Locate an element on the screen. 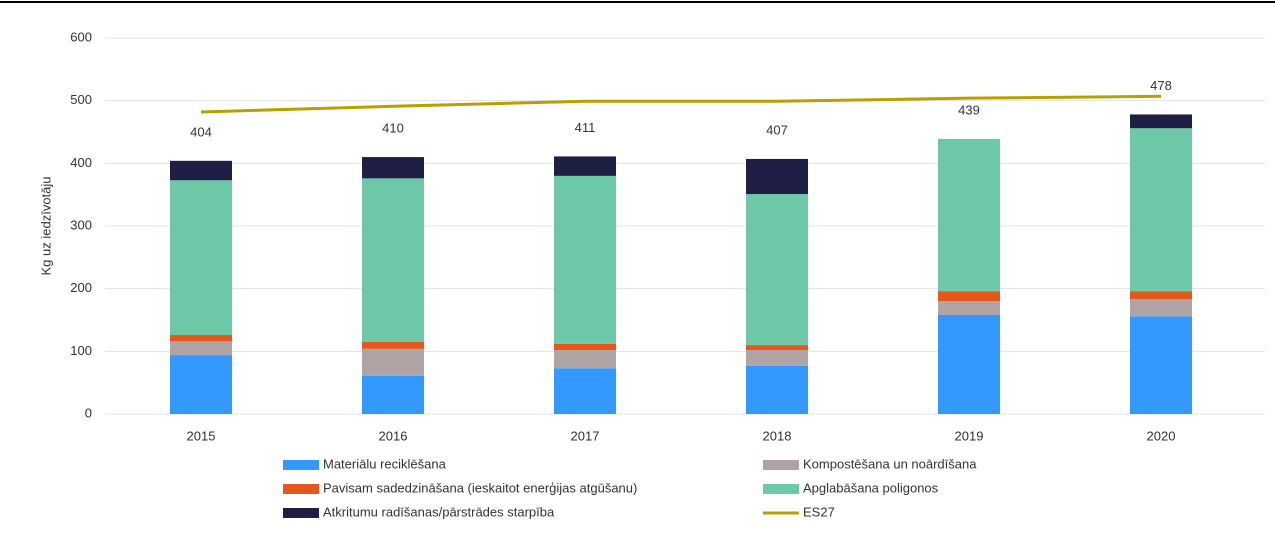 The height and width of the screenshot is (534, 1275). total-label: 411 is located at coordinates (585, 127).